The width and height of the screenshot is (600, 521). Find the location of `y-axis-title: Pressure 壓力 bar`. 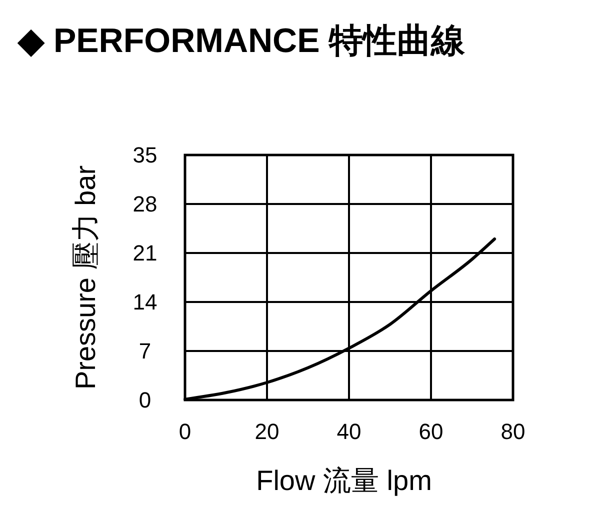

y-axis-title: Pressure 壓力 bar is located at coordinates (85, 277).